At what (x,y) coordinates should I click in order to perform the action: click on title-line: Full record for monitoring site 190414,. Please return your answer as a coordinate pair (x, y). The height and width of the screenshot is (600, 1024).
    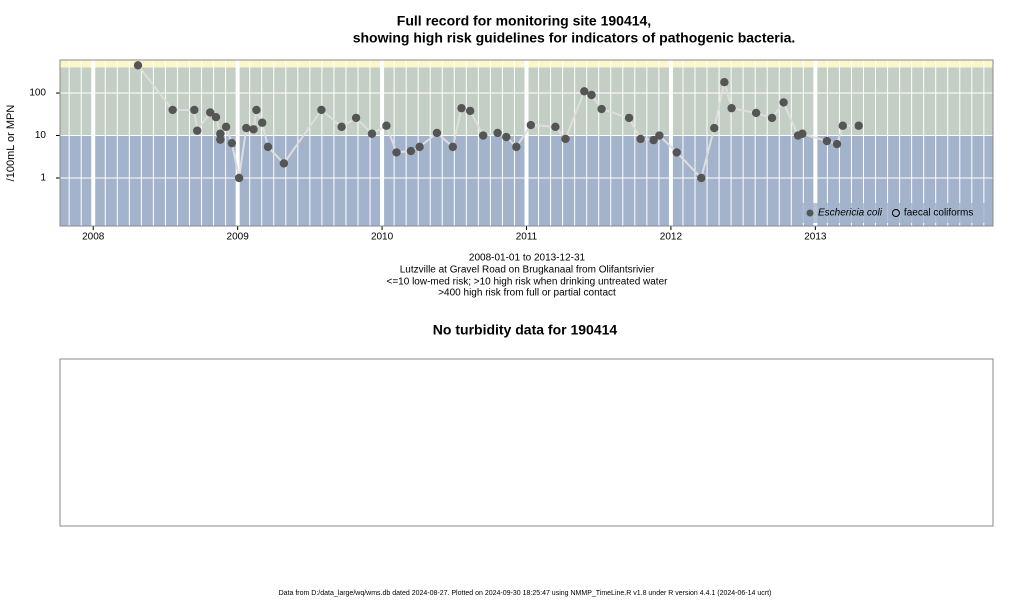
    Looking at the image, I should click on (524, 21).